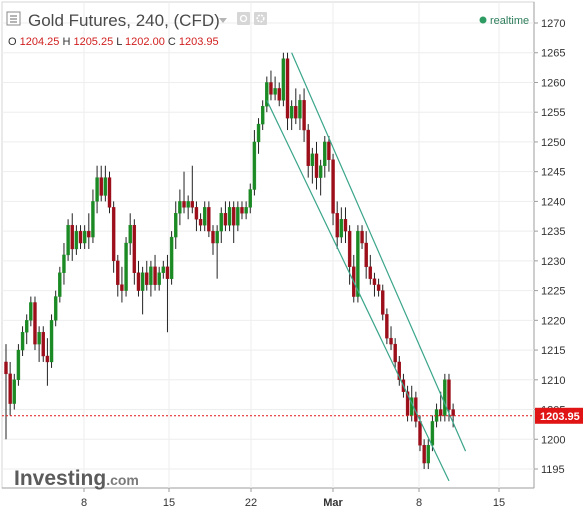 This screenshot has height=514, width=584. Describe the element at coordinates (66, 42) in the screenshot. I see `ohlc-key: H` at that location.